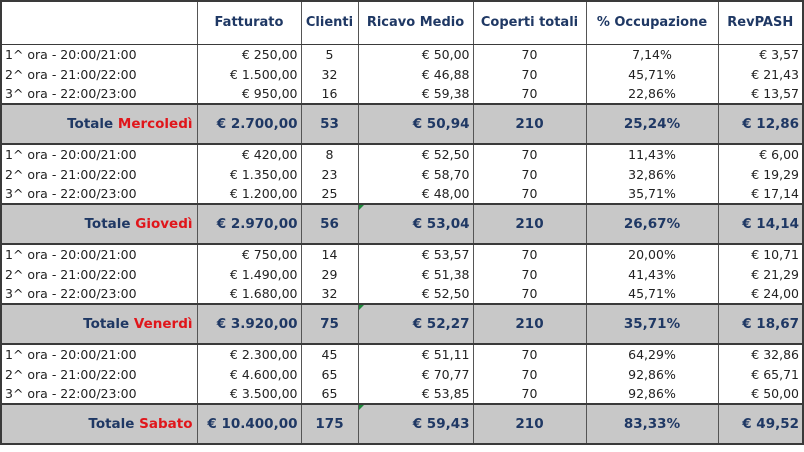 This screenshot has height=452, width=804. Describe the element at coordinates (651, 354) in the screenshot. I see `occupazione-cell: 64,29%` at that location.